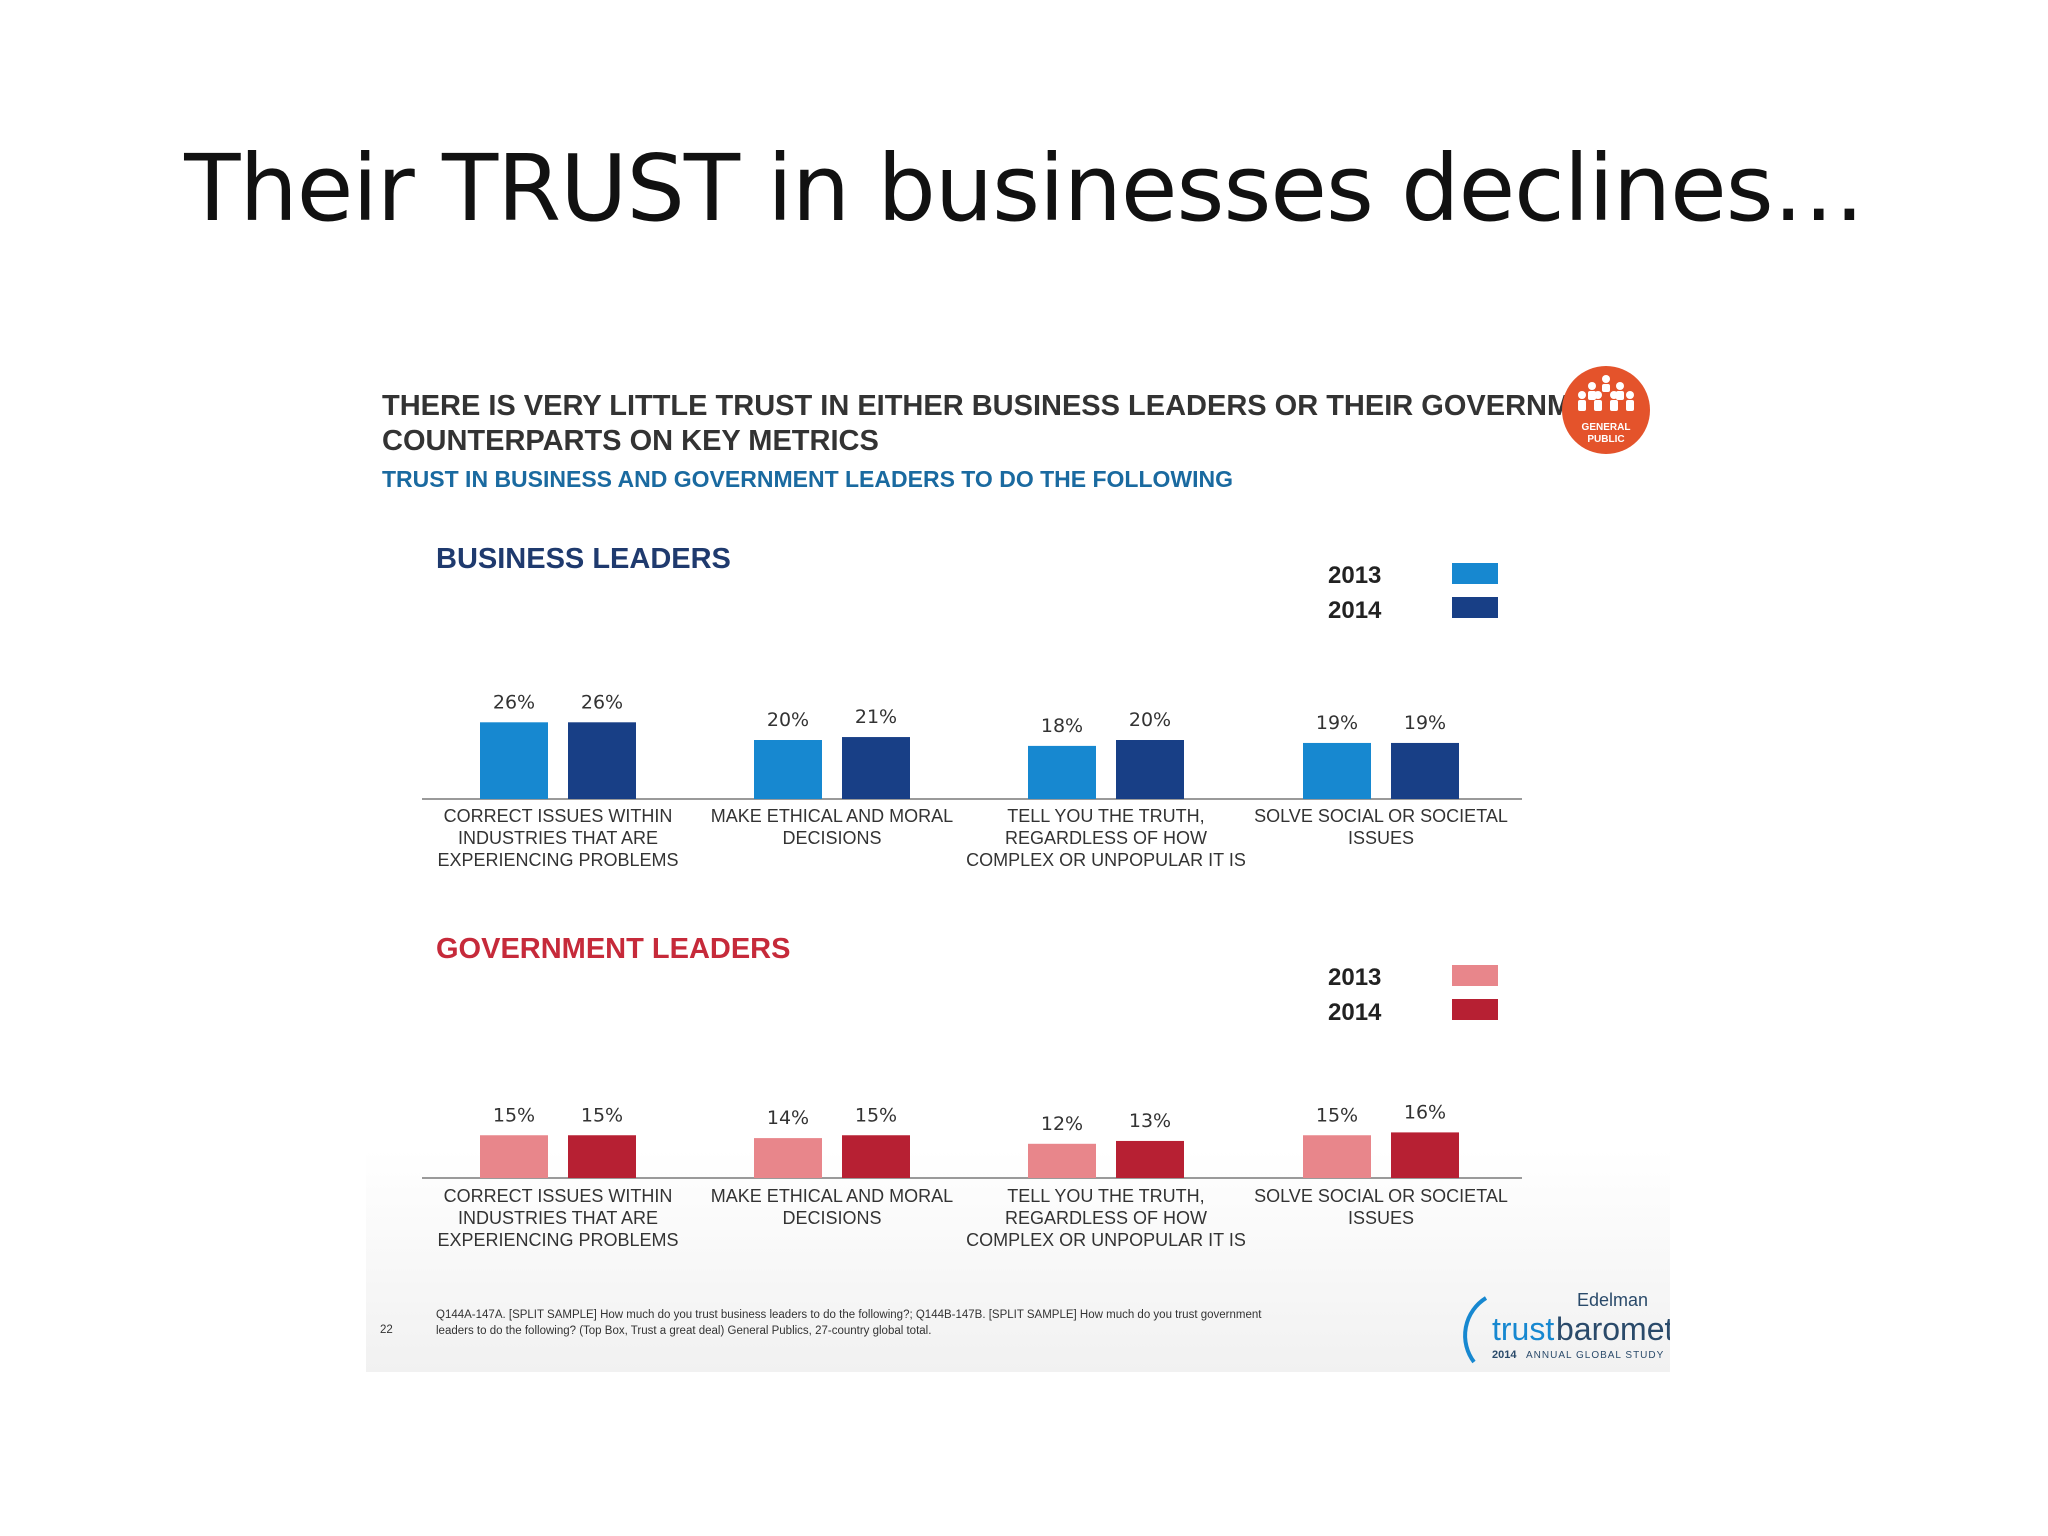  Describe the element at coordinates (557, 1240) in the screenshot. I see `government-category-label-0: EXPERIENCING PROBLEMS` at that location.